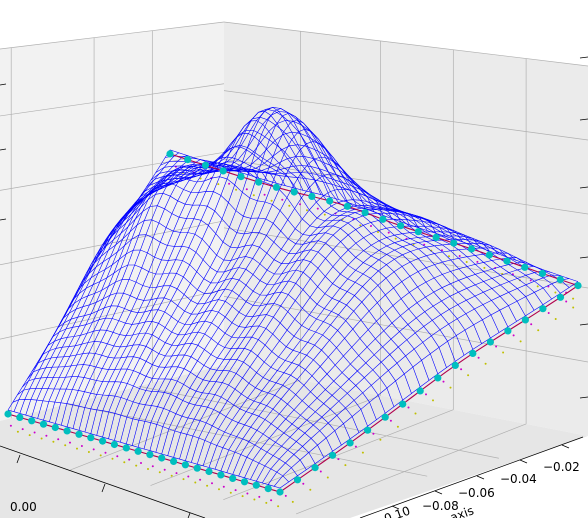 This screenshot has height=522, width=588. What do you see at coordinates (561, 467) in the screenshot?
I see `y-tick-label: −0.02` at bounding box center [561, 467].